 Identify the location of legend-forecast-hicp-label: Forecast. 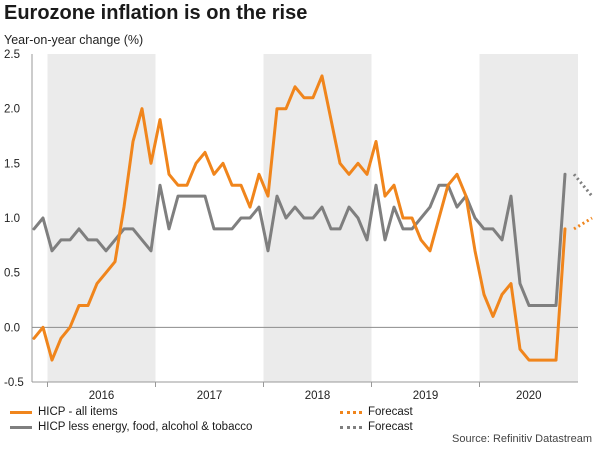
(390, 412).